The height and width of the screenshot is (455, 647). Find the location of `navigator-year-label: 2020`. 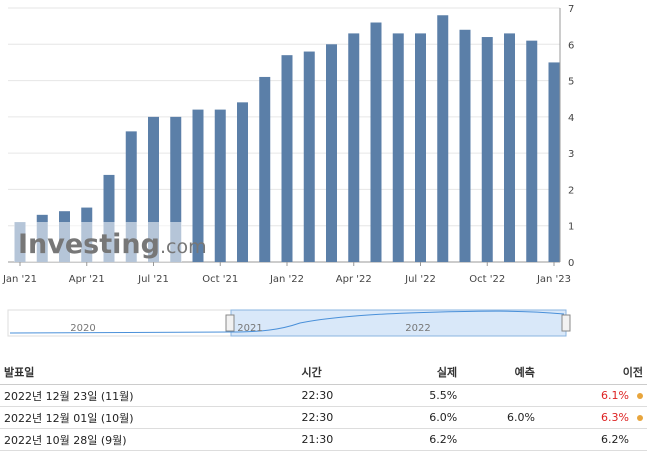

navigator-year-label: 2020 is located at coordinates (82, 328).